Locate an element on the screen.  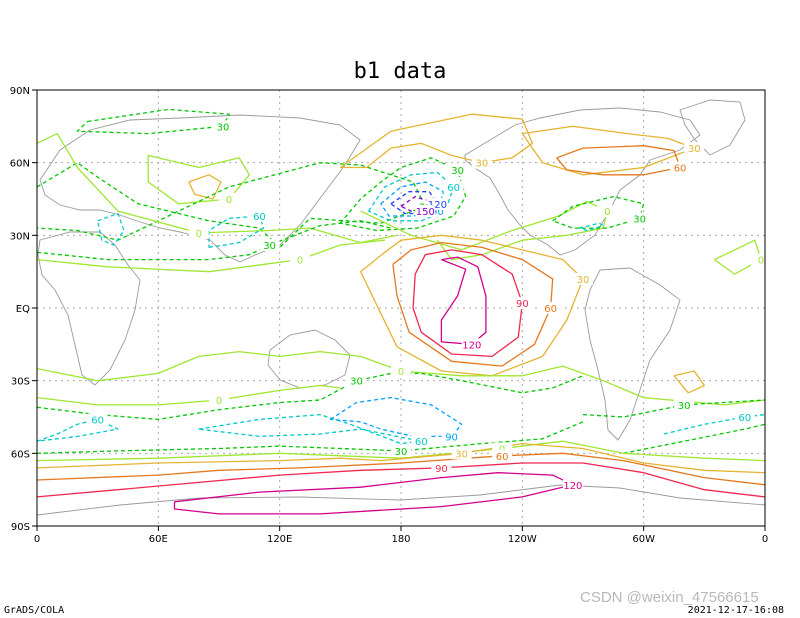
x-tick-label: 120W is located at coordinates (522, 539).